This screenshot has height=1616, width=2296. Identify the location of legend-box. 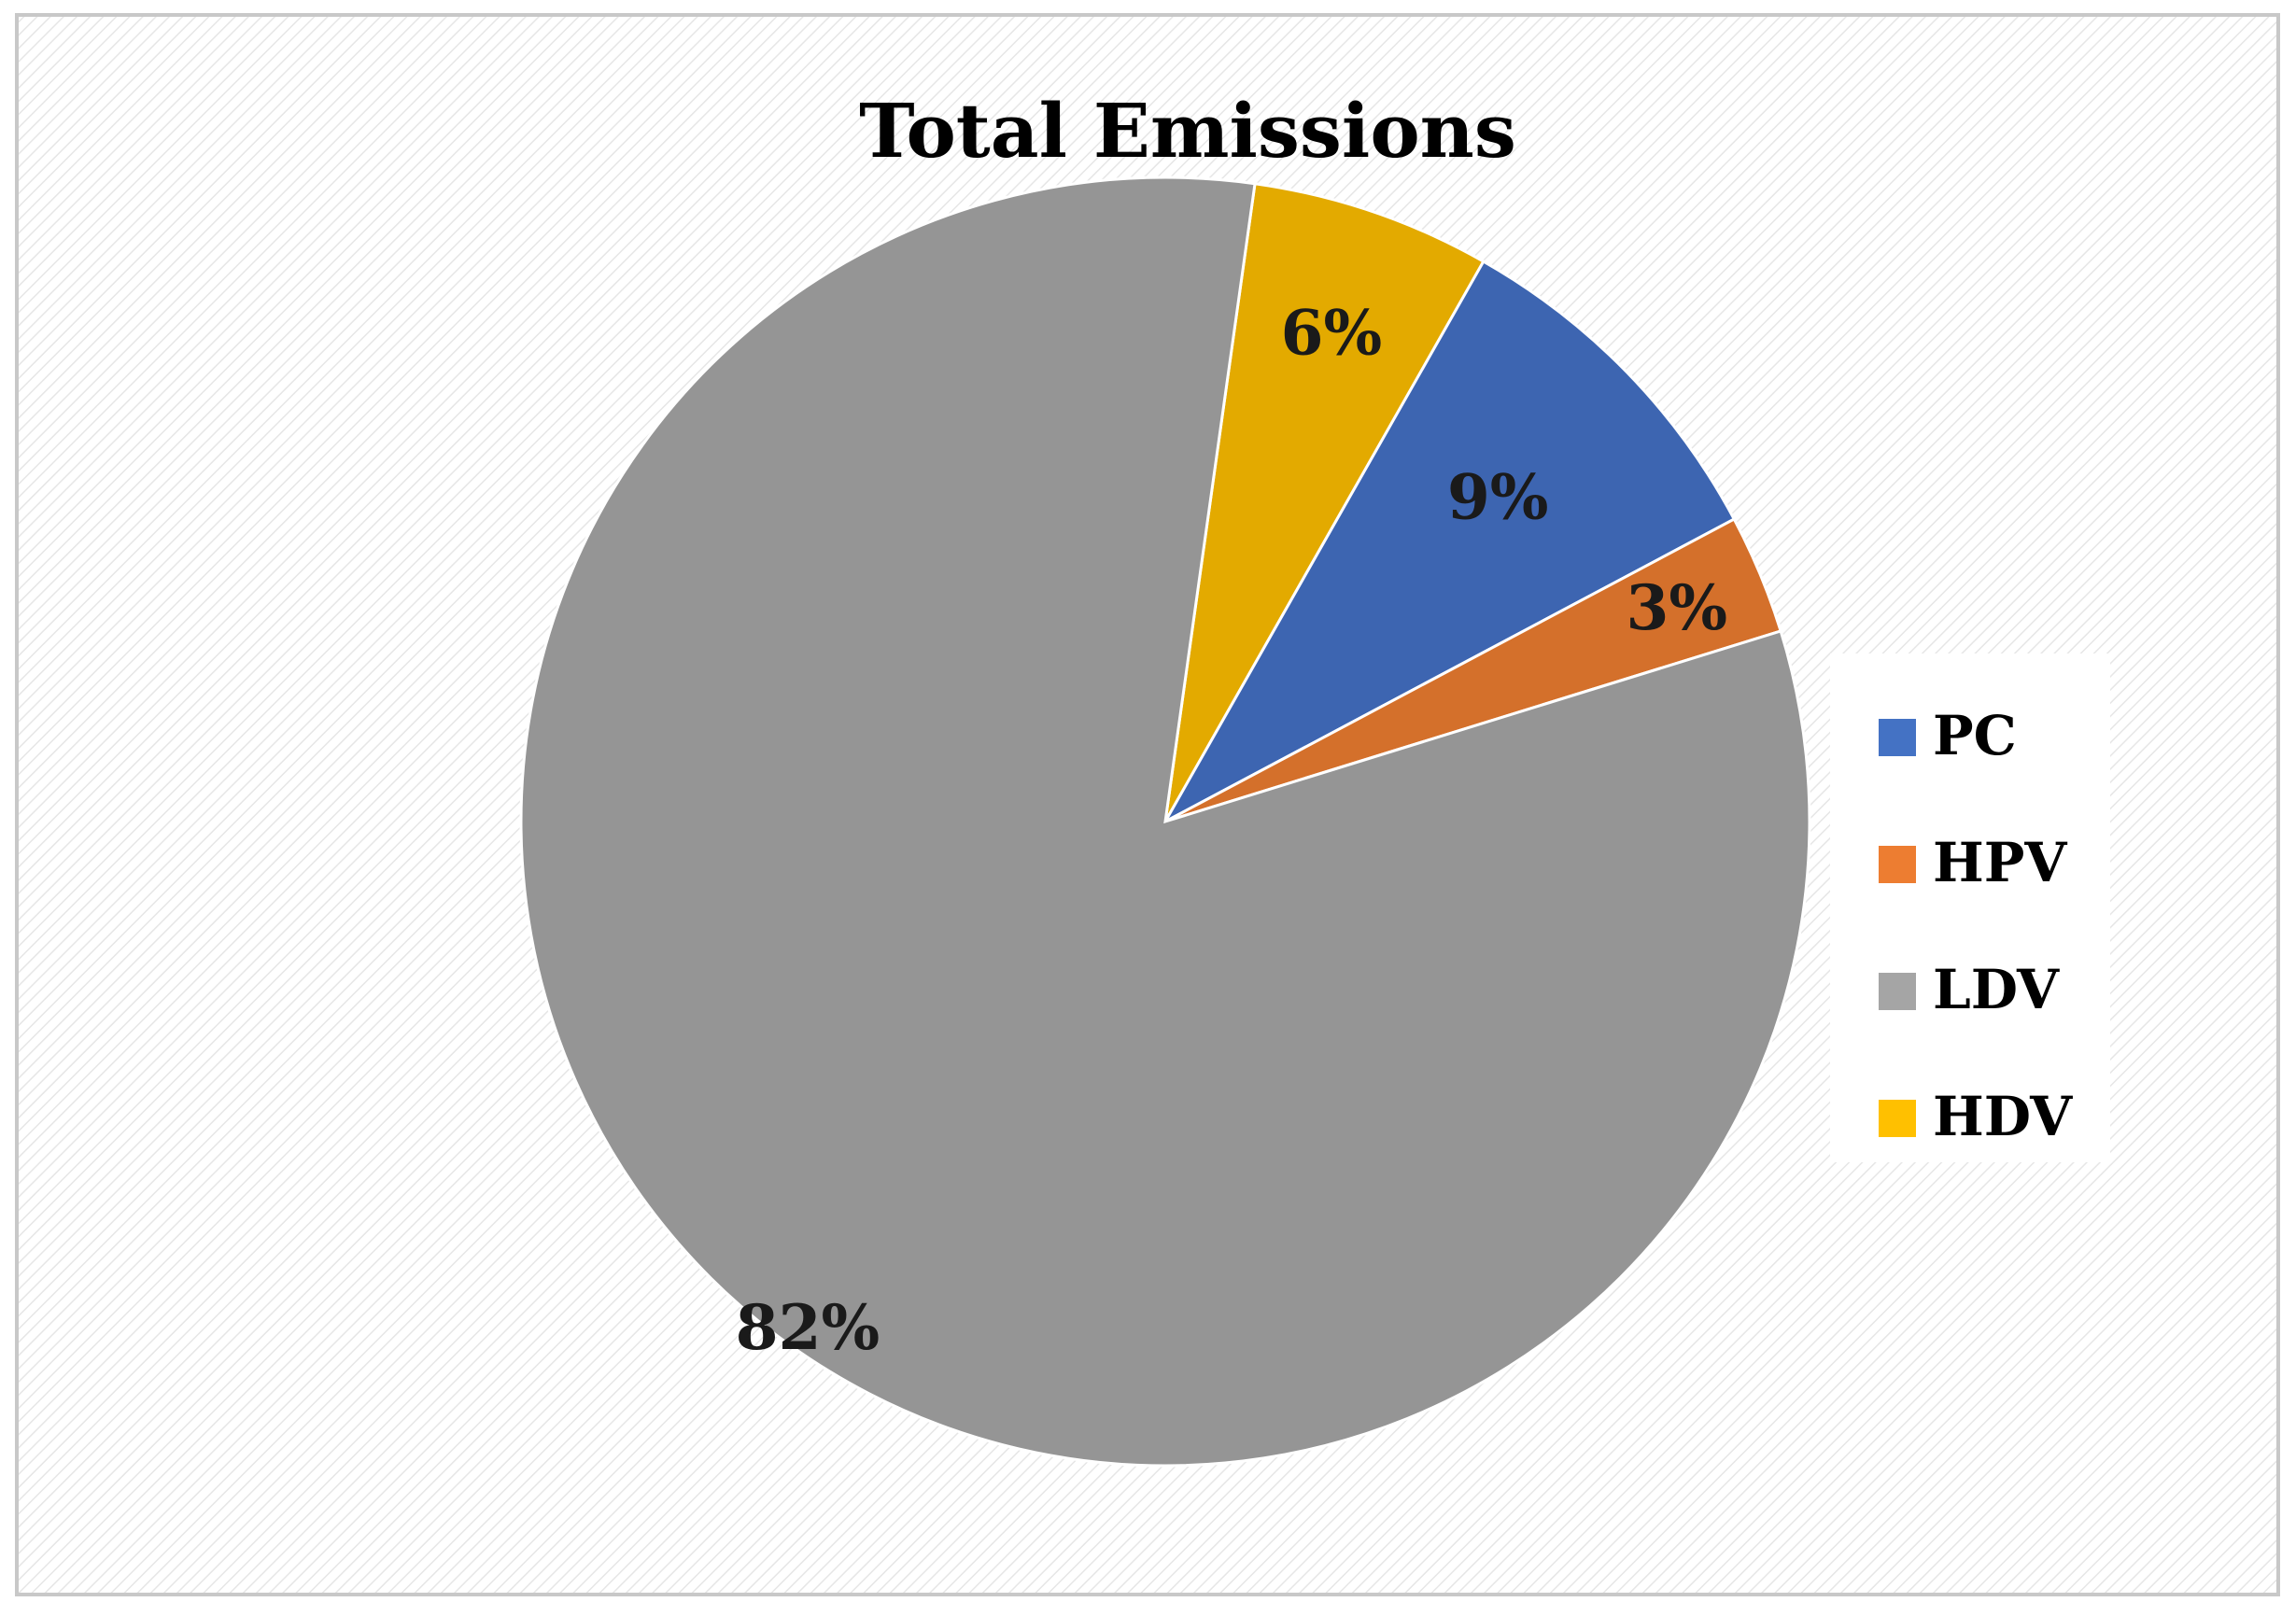
(1970, 907).